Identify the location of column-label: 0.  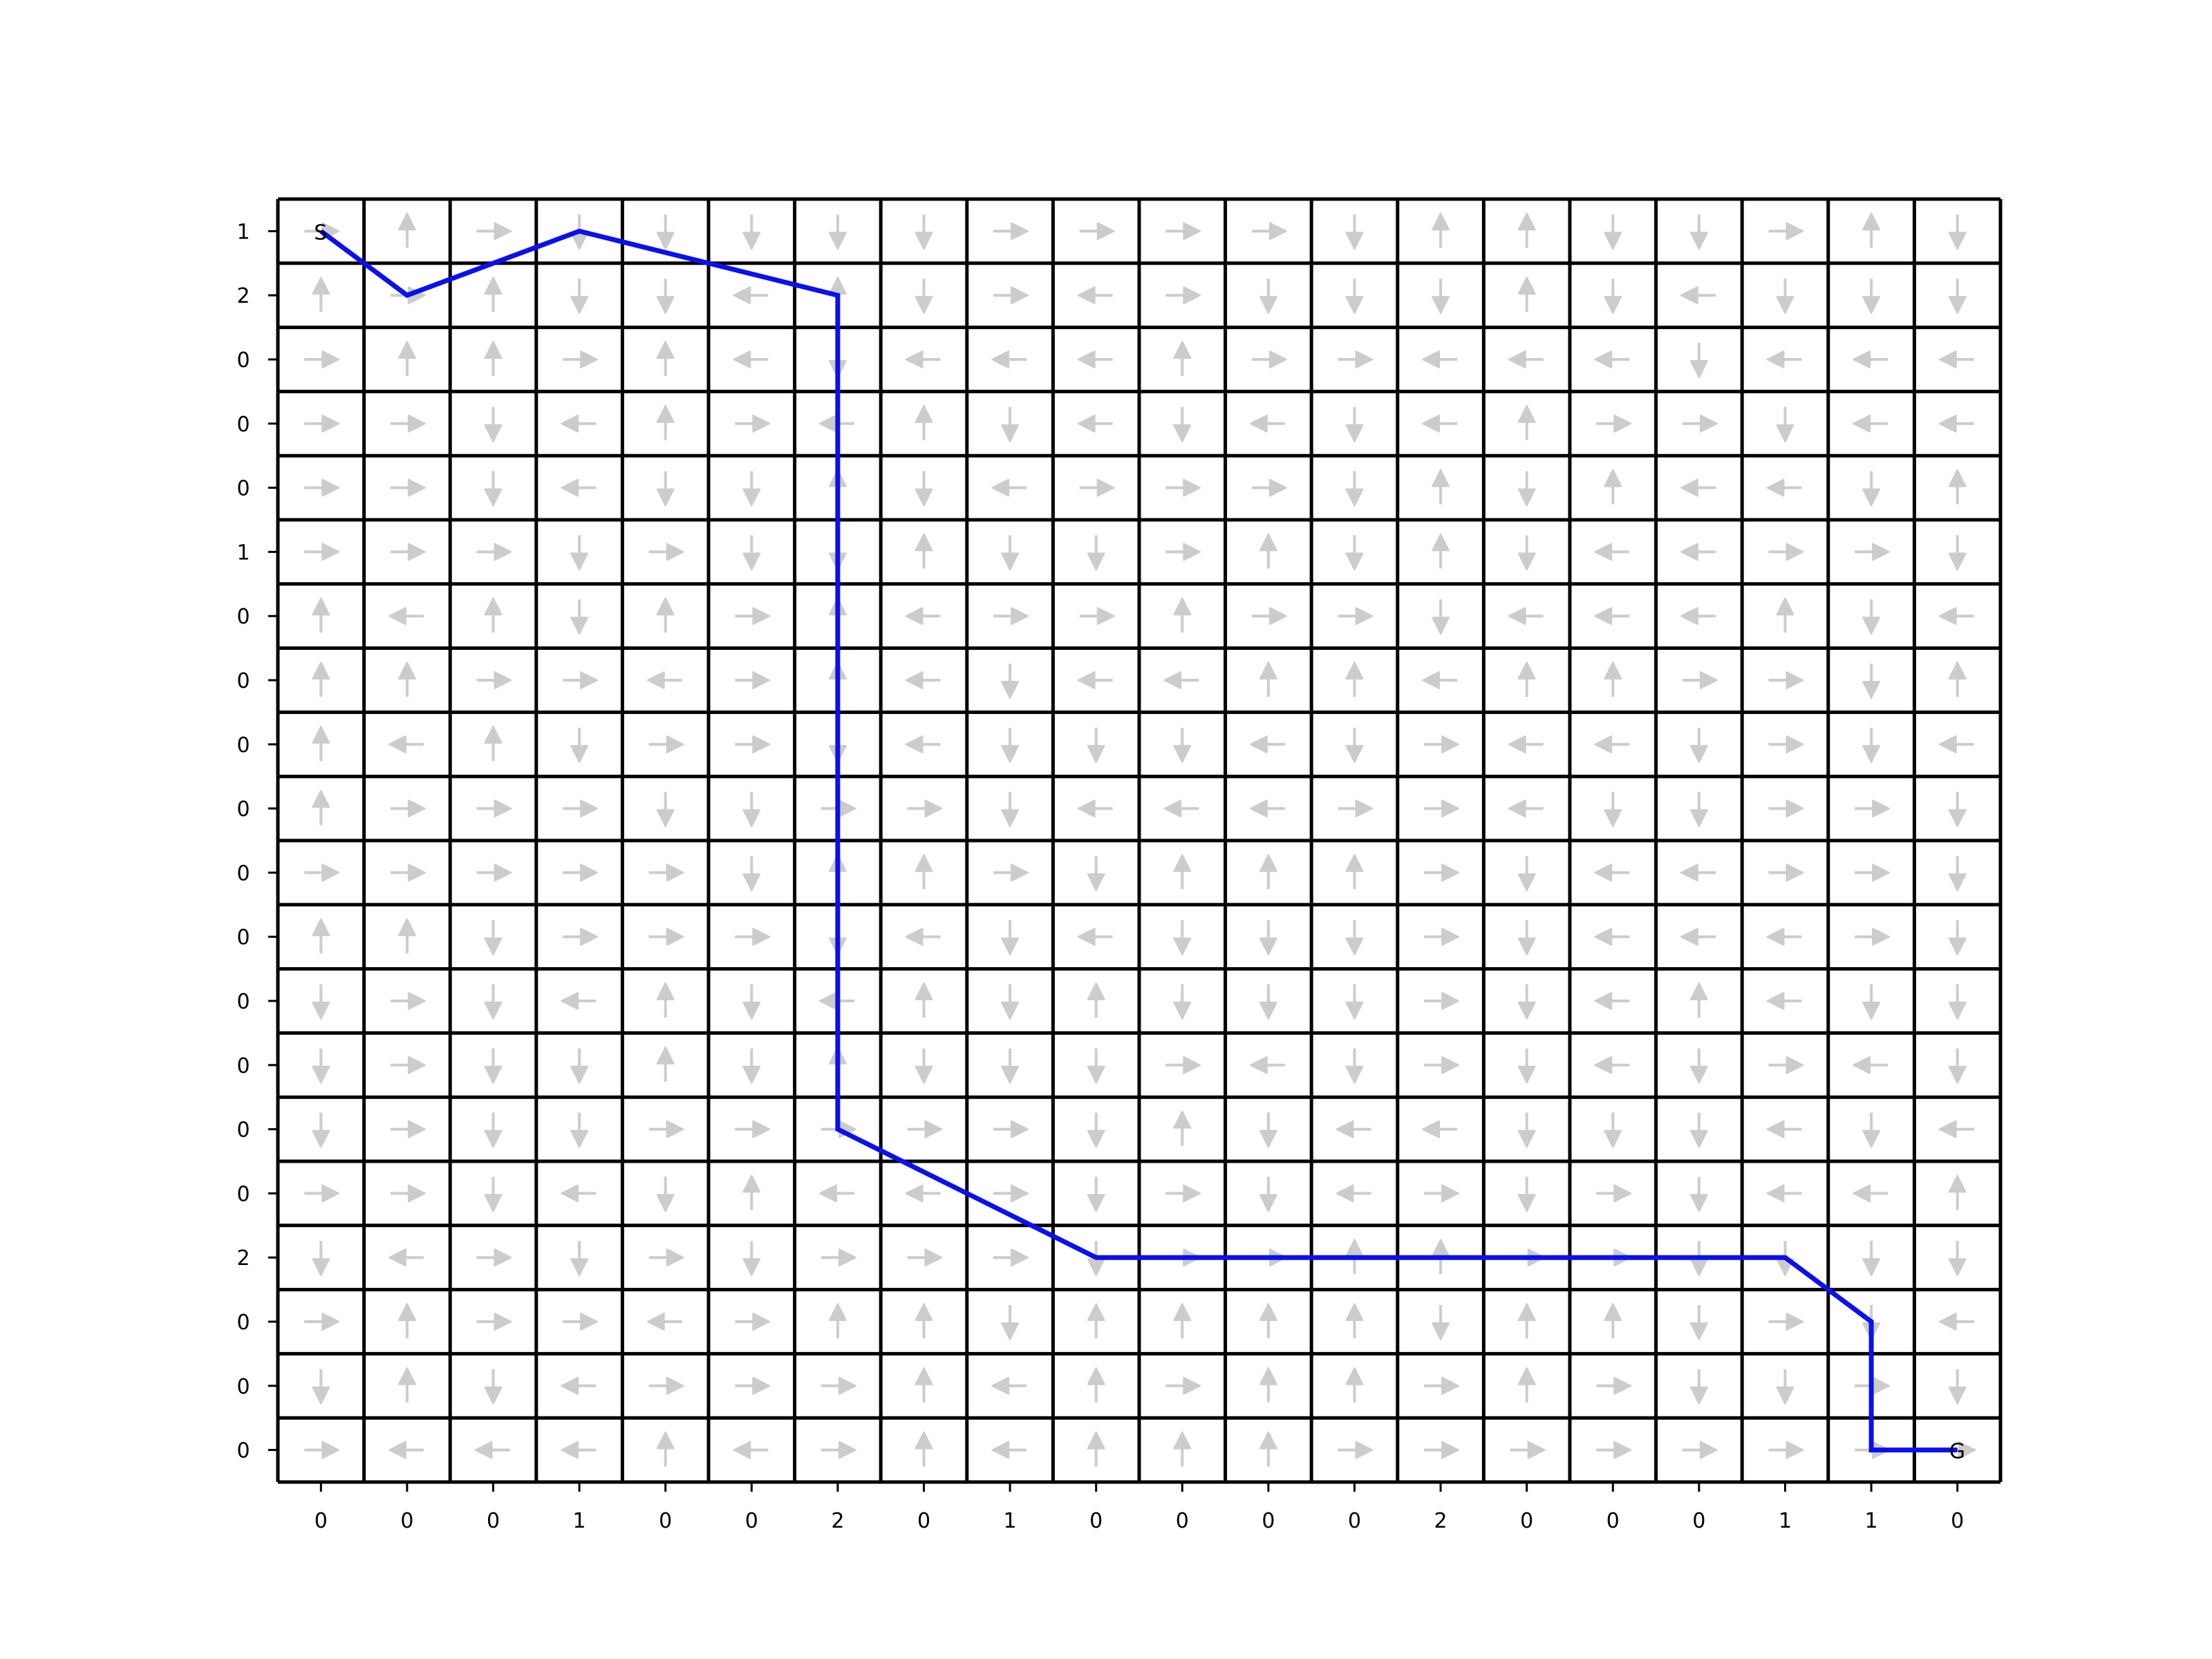
(1613, 1521).